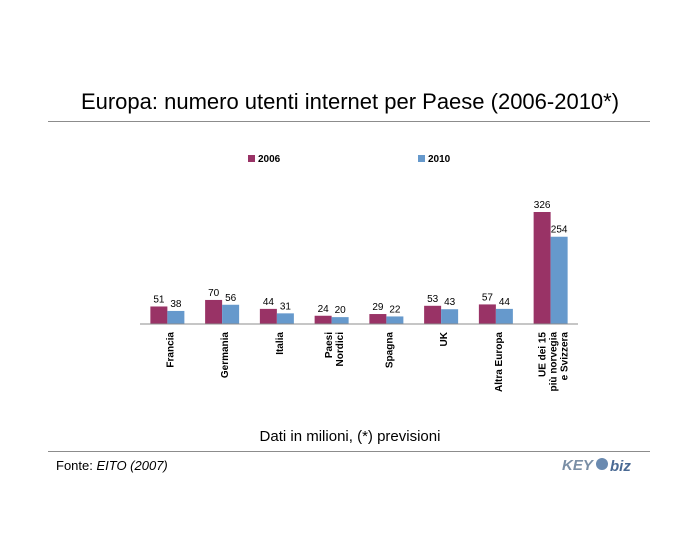 The width and height of the screenshot is (700, 550). What do you see at coordinates (542, 205) in the screenshot?
I see `value-label-2006-7: 326` at bounding box center [542, 205].